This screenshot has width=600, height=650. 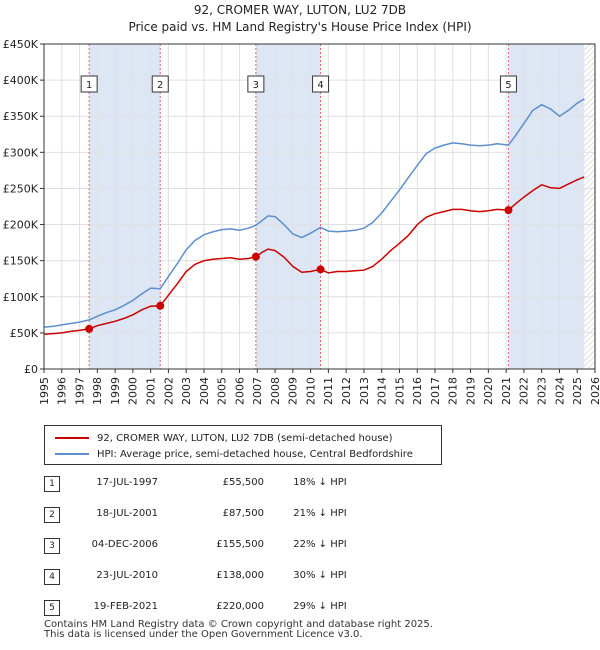 What do you see at coordinates (470, 391) in the screenshot?
I see `x-tick-label: 2019` at bounding box center [470, 391].